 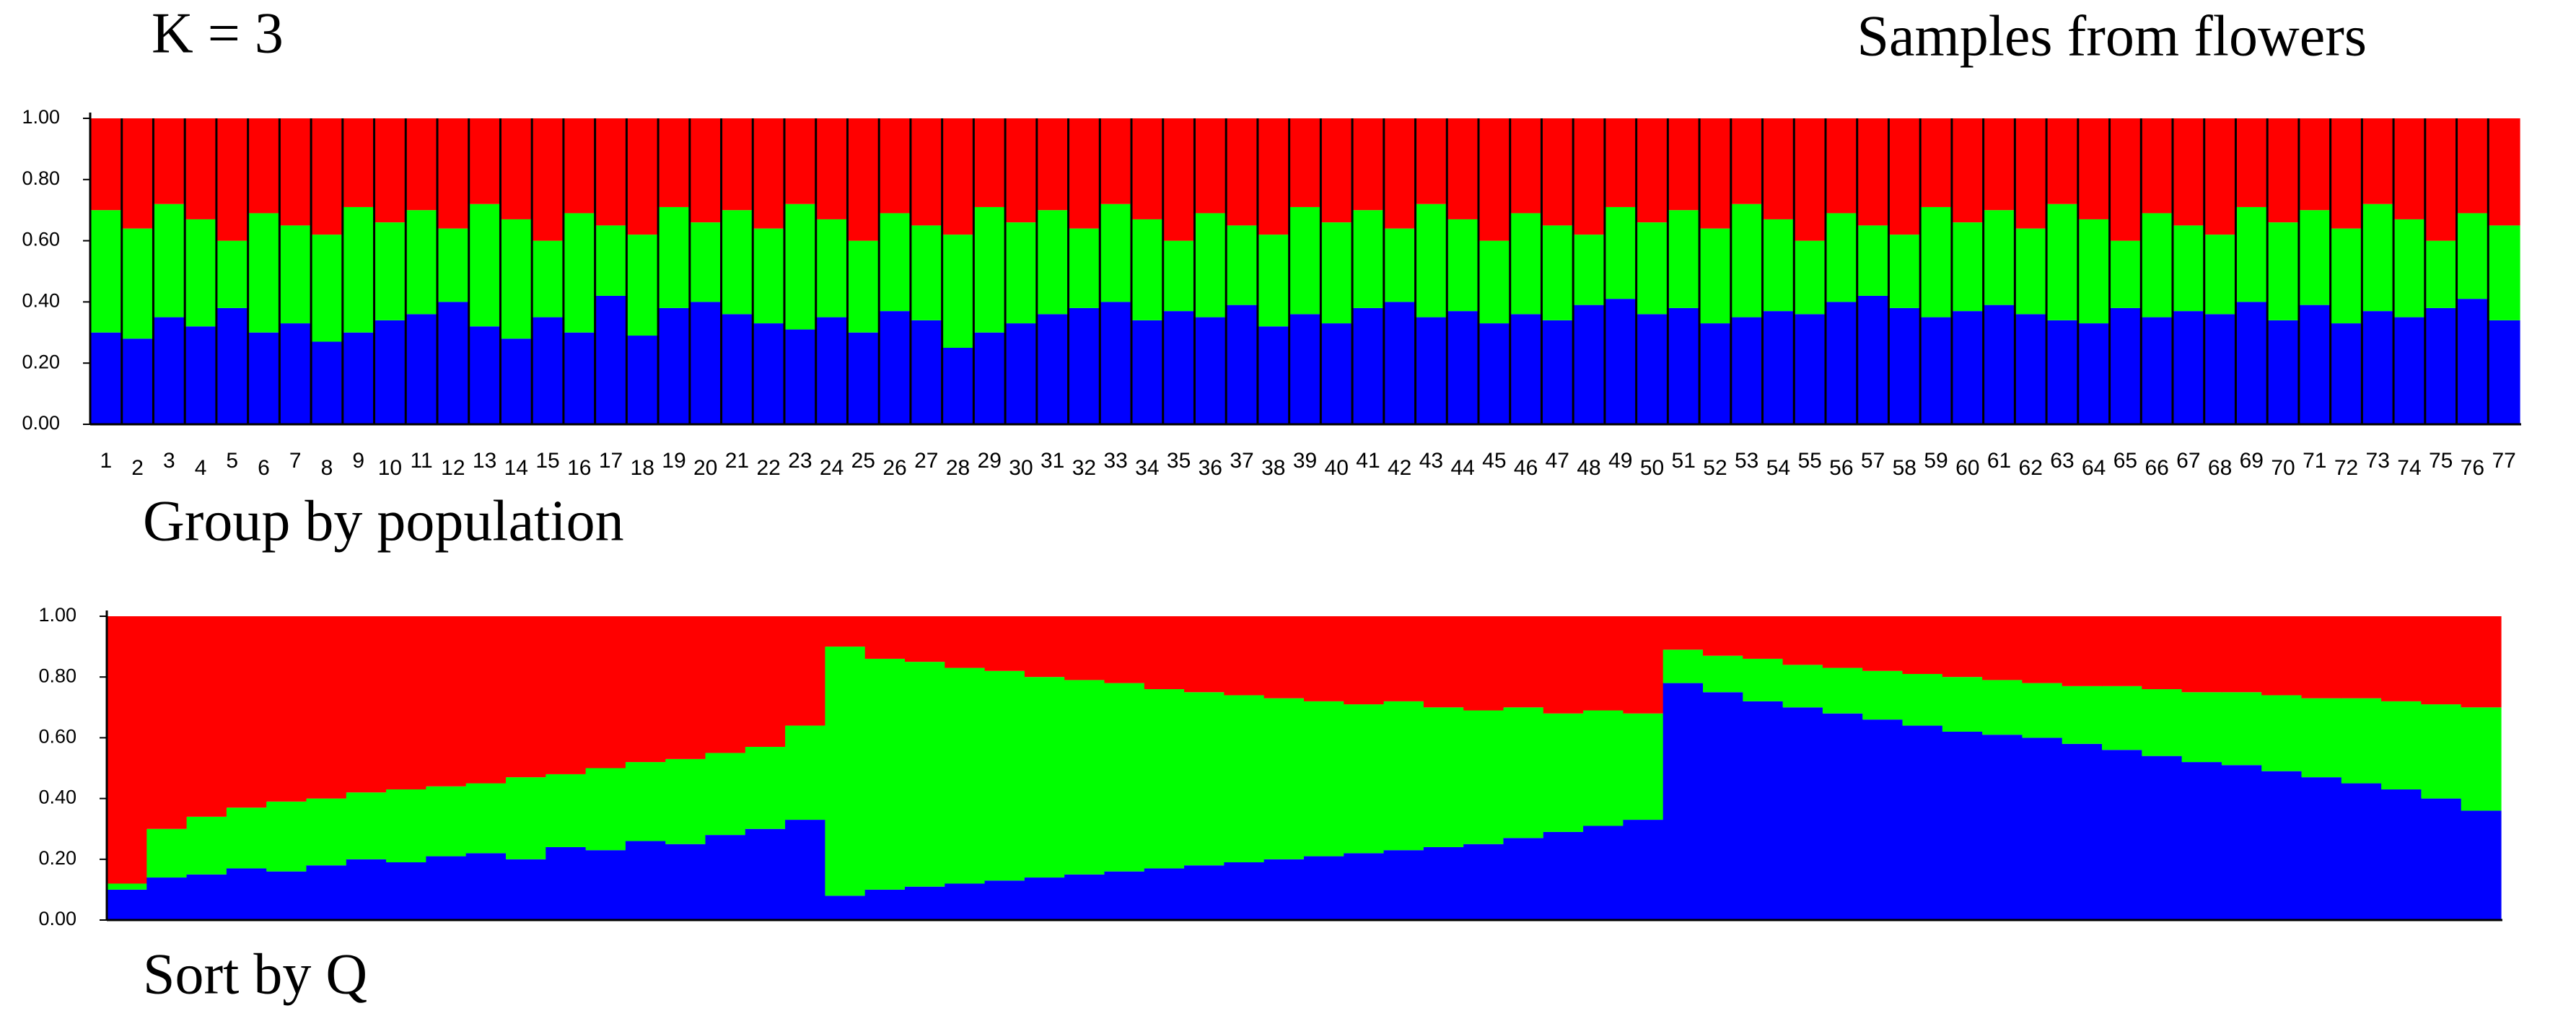 What do you see at coordinates (453, 468) in the screenshot?
I see `x-tick-label: 12` at bounding box center [453, 468].